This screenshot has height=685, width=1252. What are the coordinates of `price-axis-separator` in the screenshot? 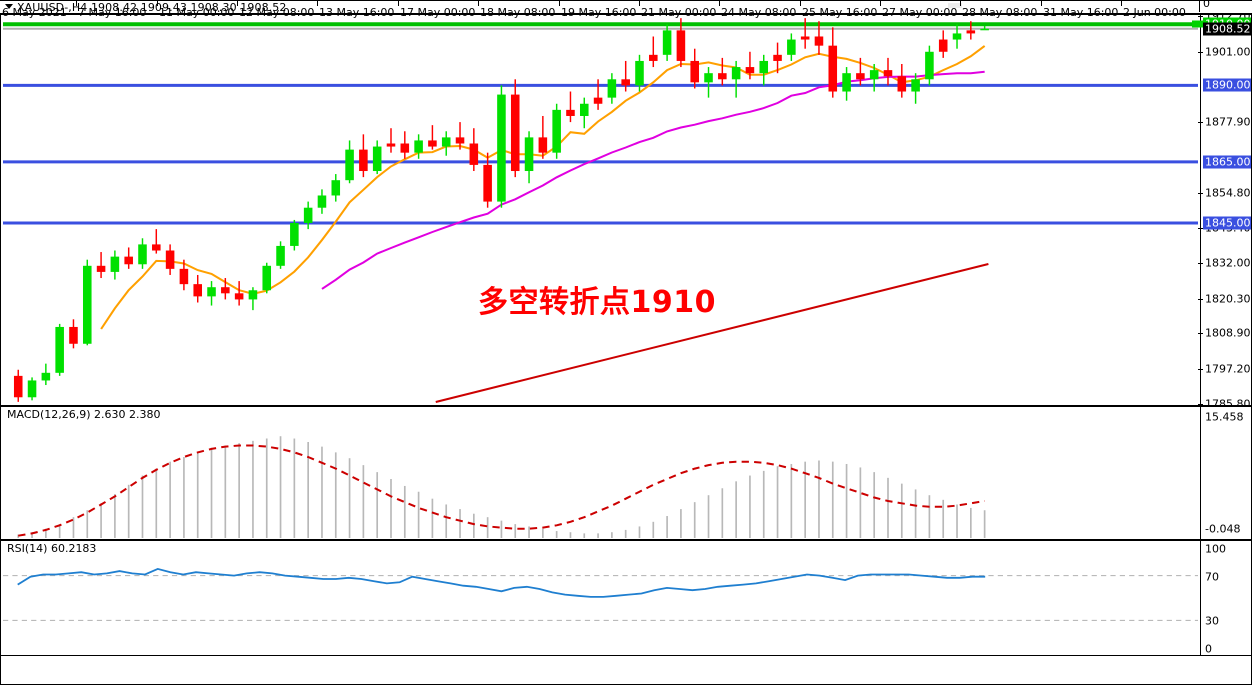 It's located at (1200, 210).